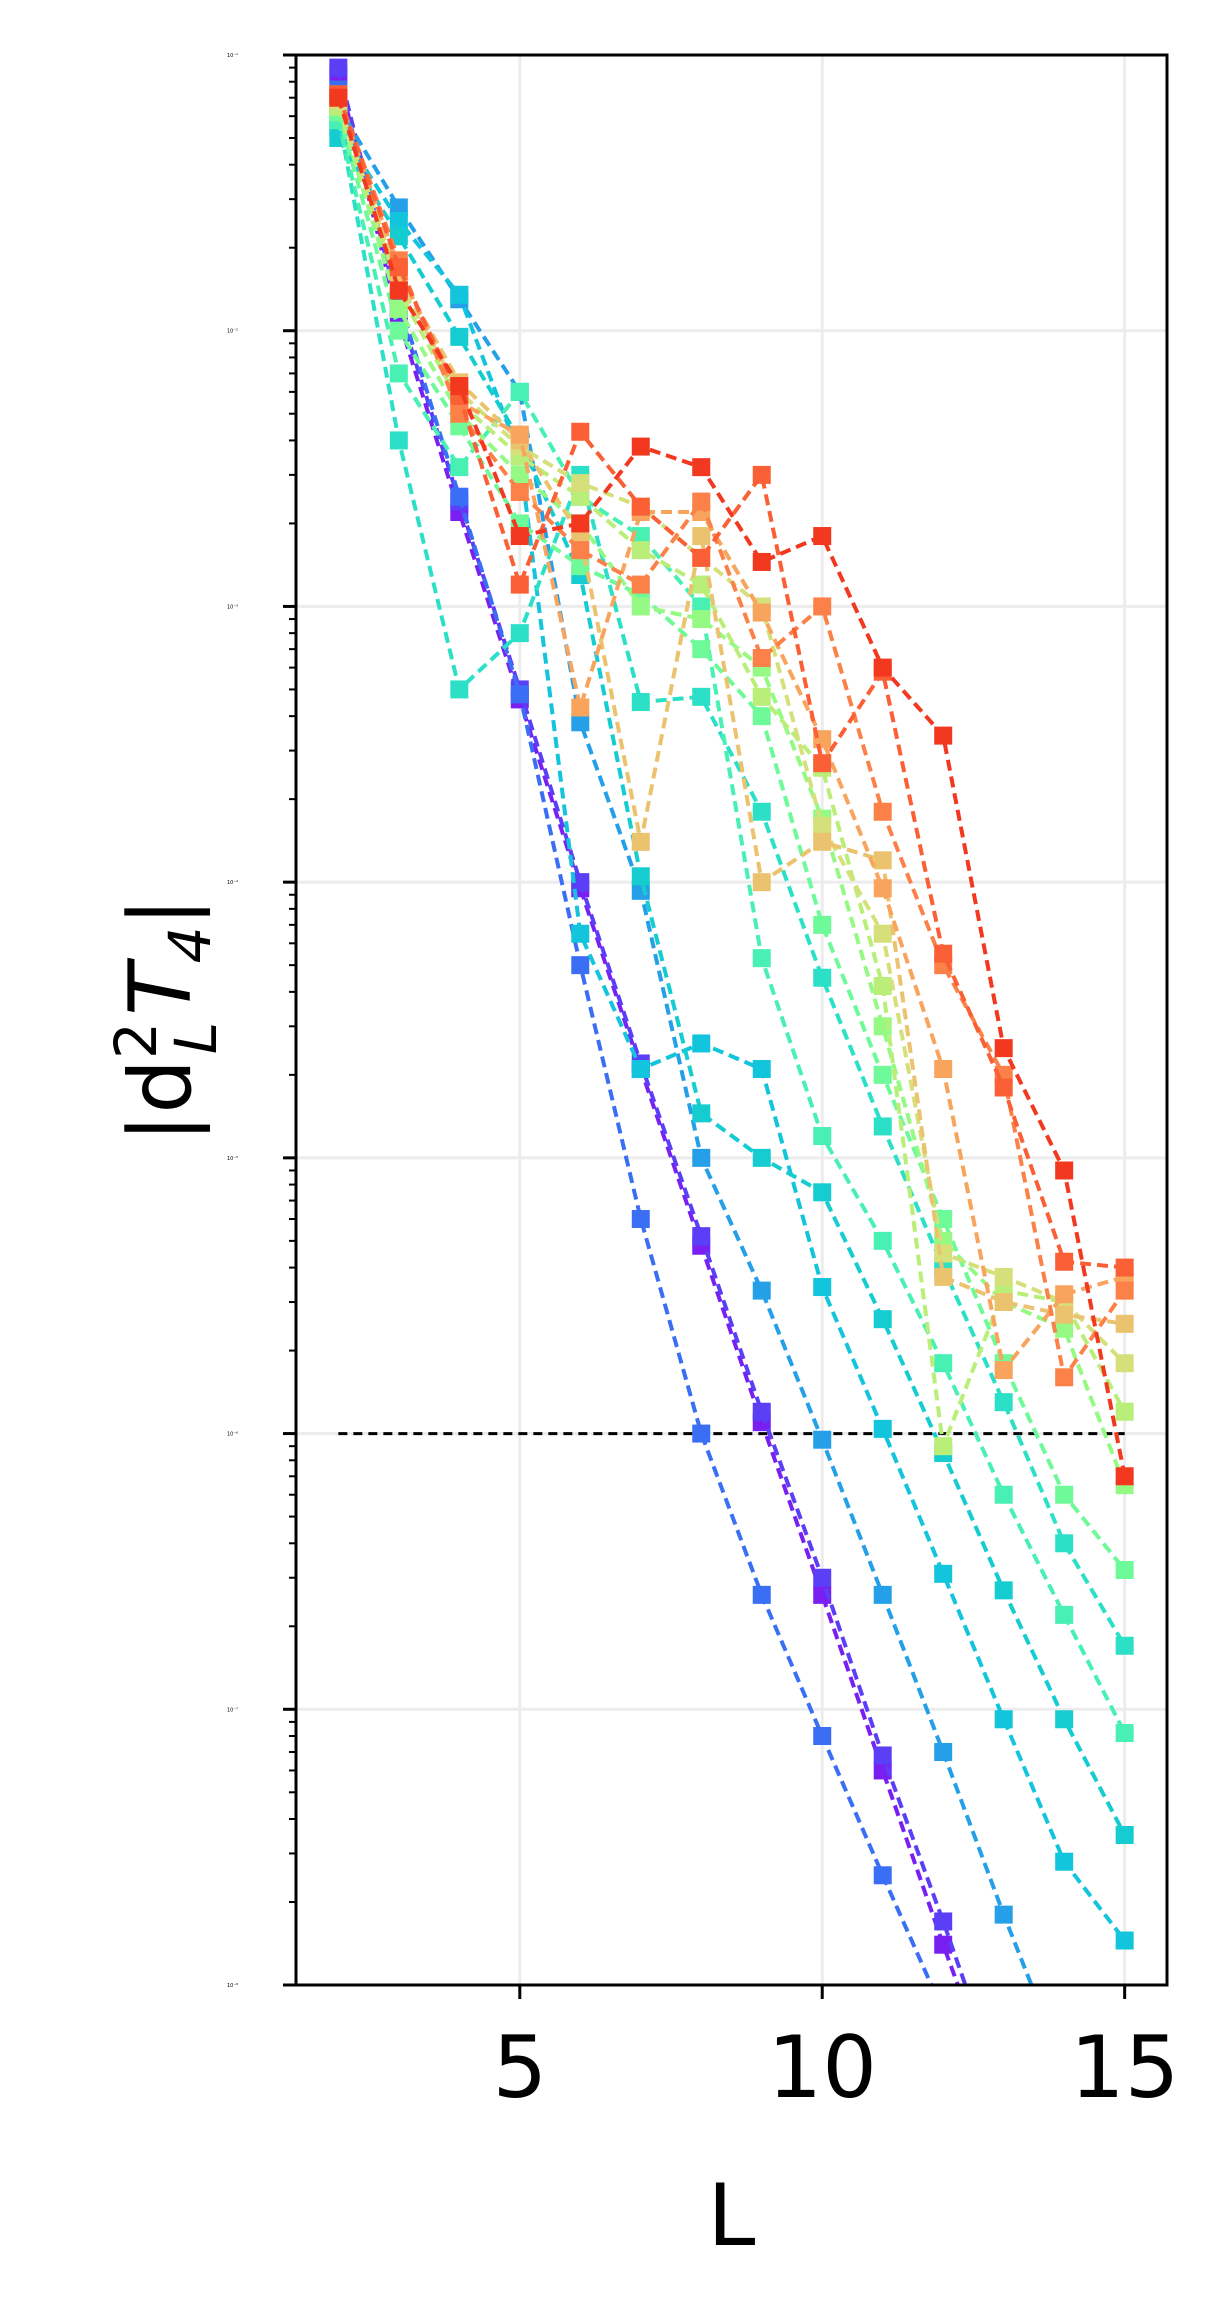 The width and height of the screenshot is (1229, 2300). Describe the element at coordinates (232, 1986) in the screenshot. I see `y-tick-label: 10⁻⁸` at that location.